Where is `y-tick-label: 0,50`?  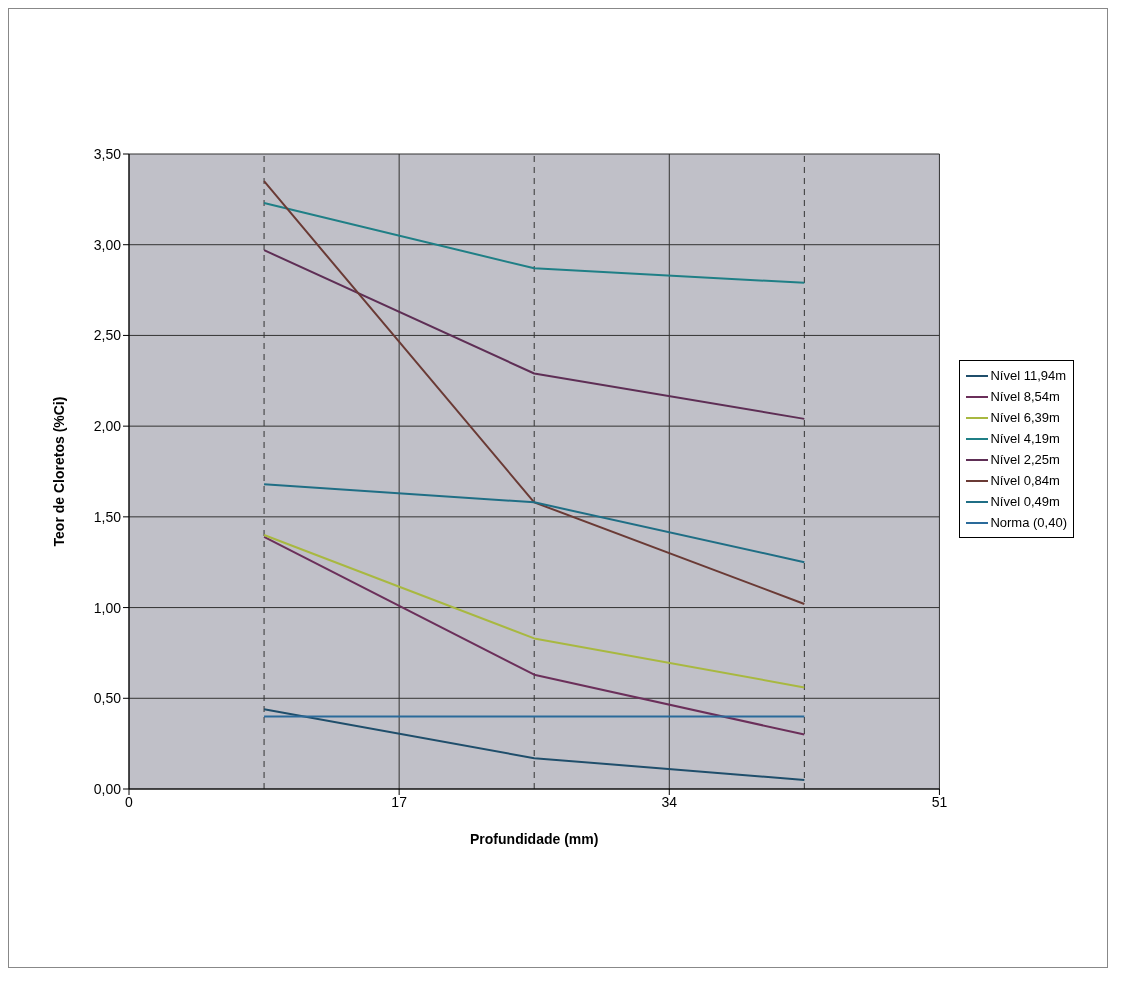
y-tick-label: 0,50 is located at coordinates (107, 698).